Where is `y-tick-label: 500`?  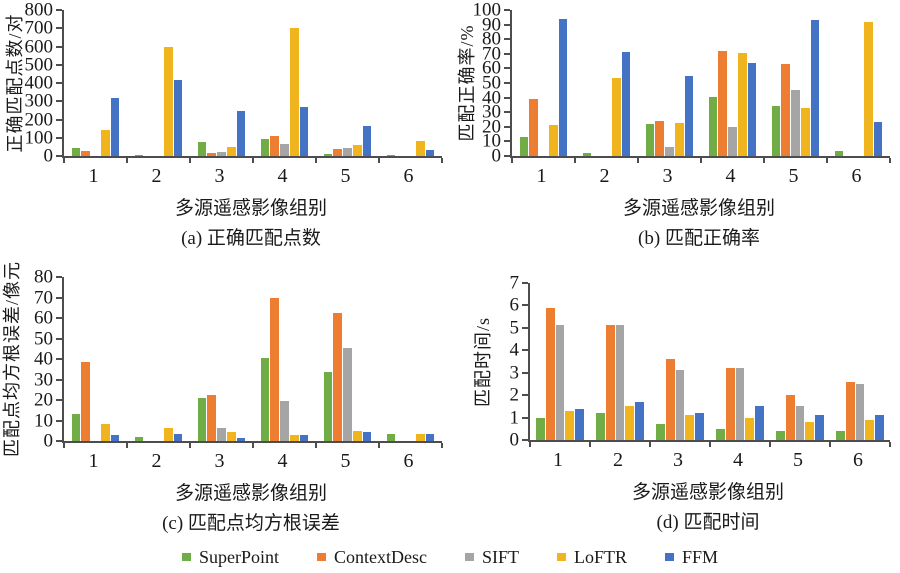 y-tick-label: 500 is located at coordinates (39, 65).